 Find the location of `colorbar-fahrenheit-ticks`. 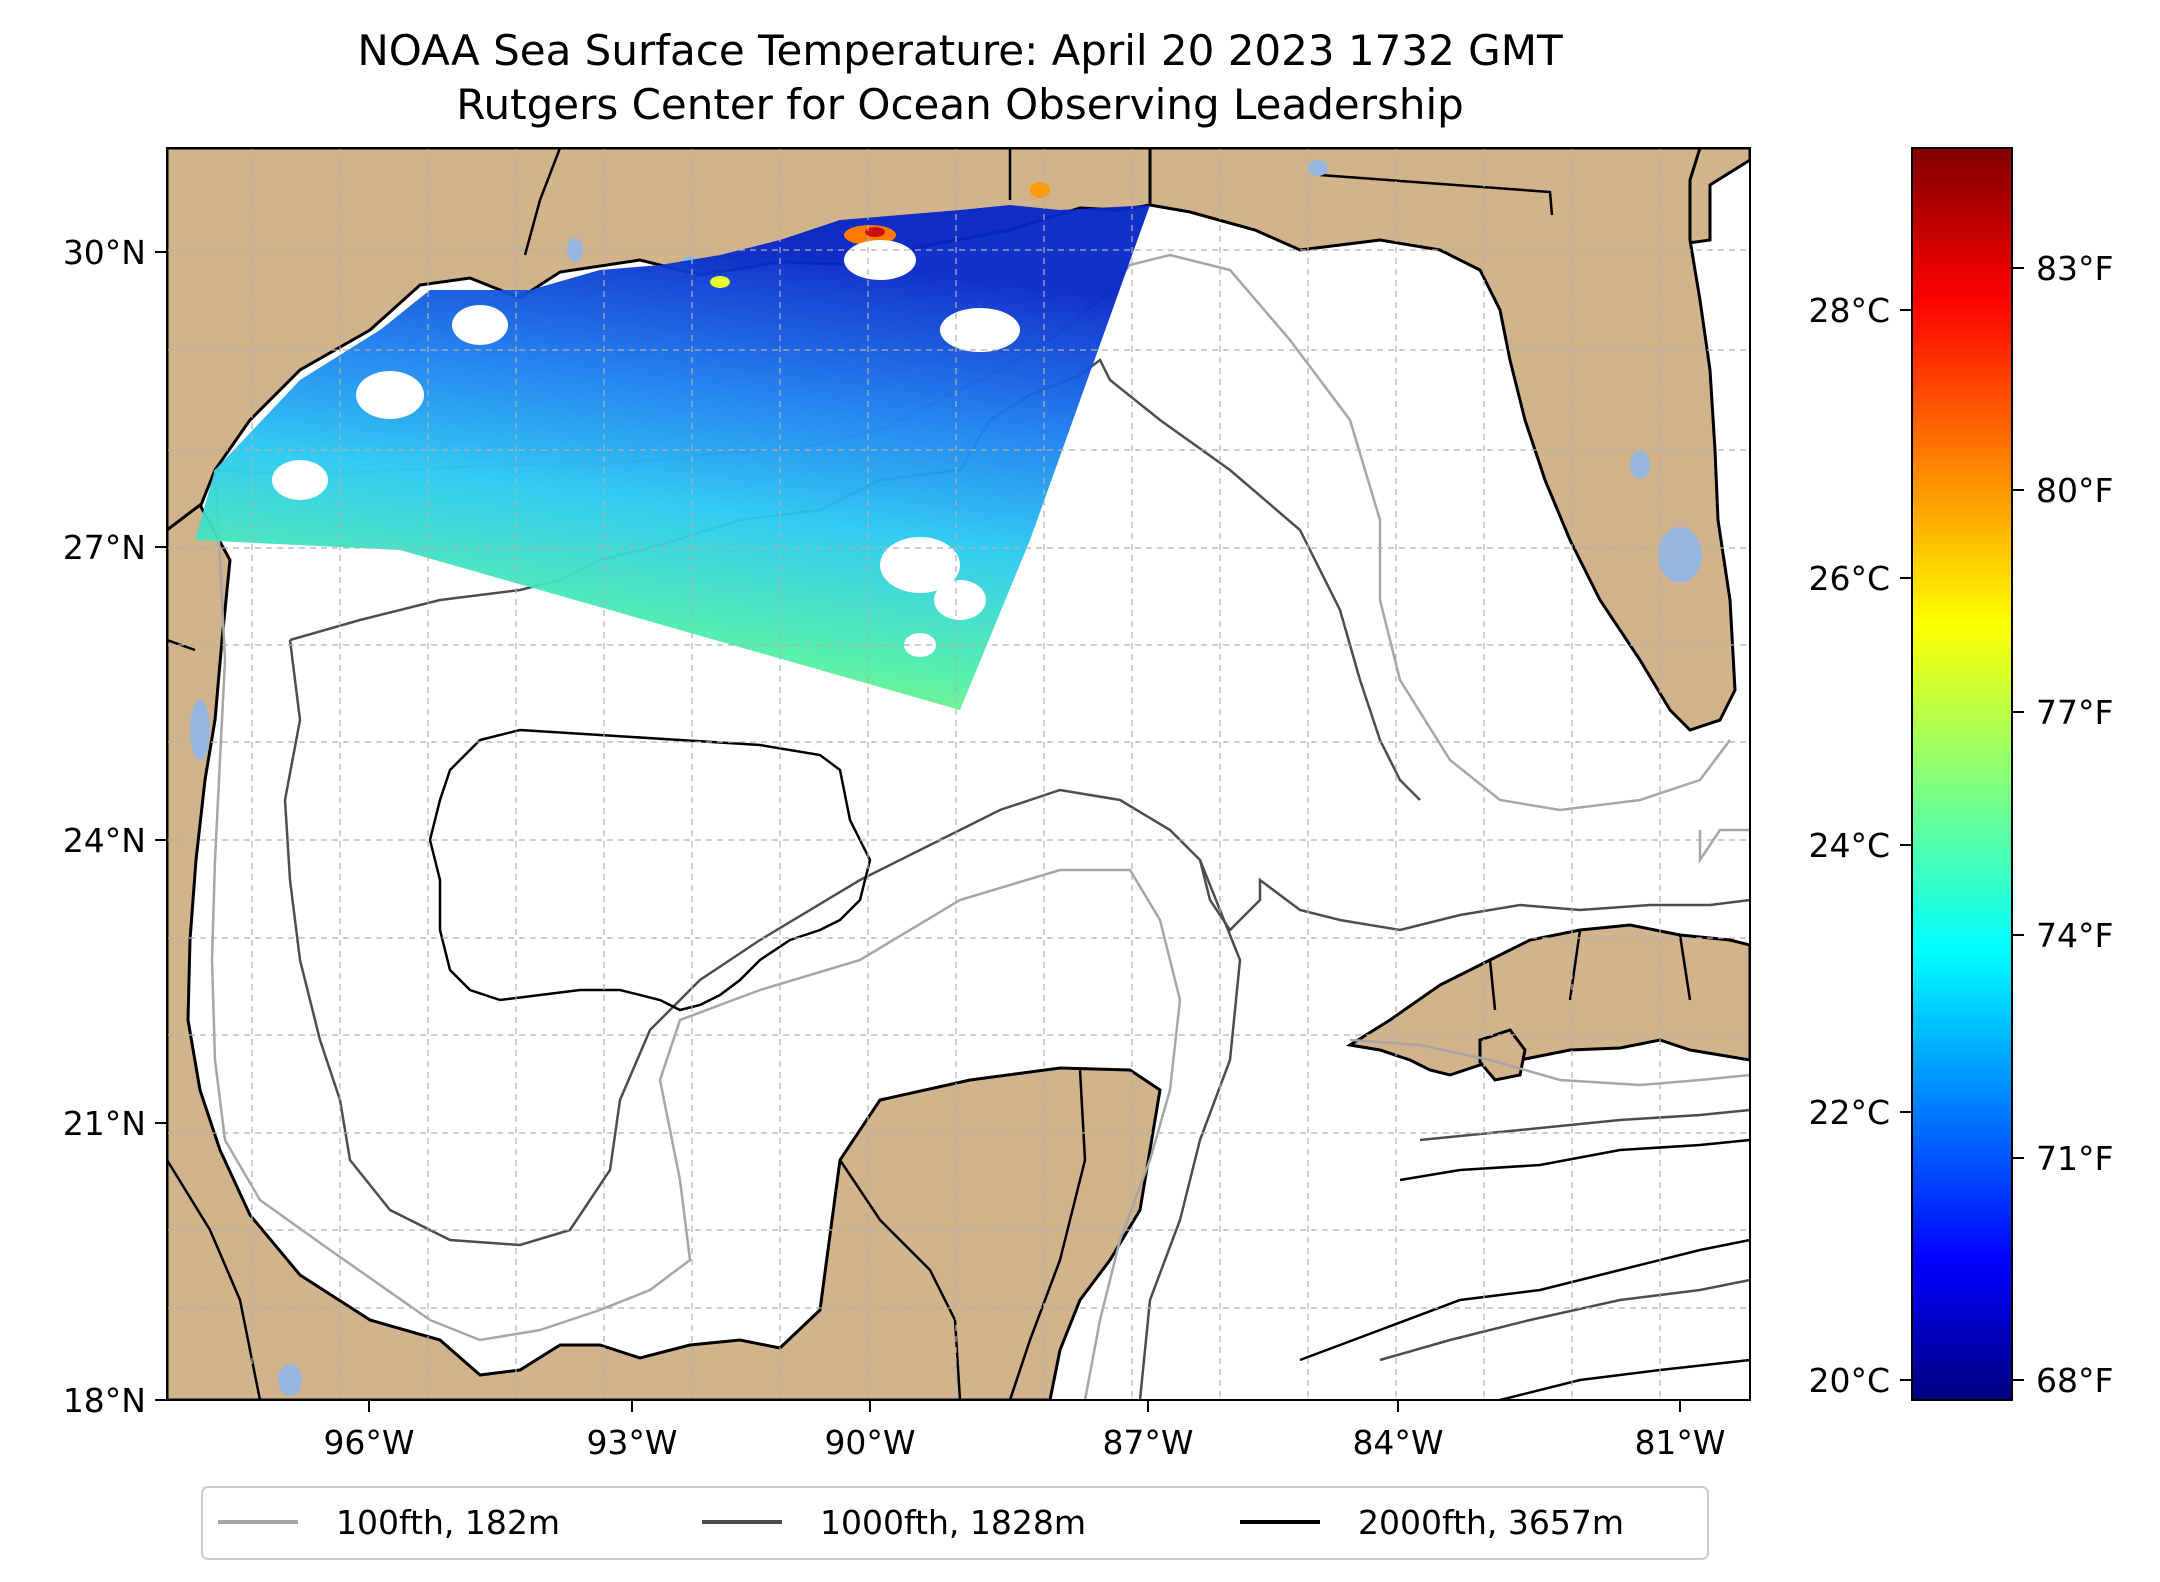

colorbar-fahrenheit-ticks is located at coordinates (2018, 824).